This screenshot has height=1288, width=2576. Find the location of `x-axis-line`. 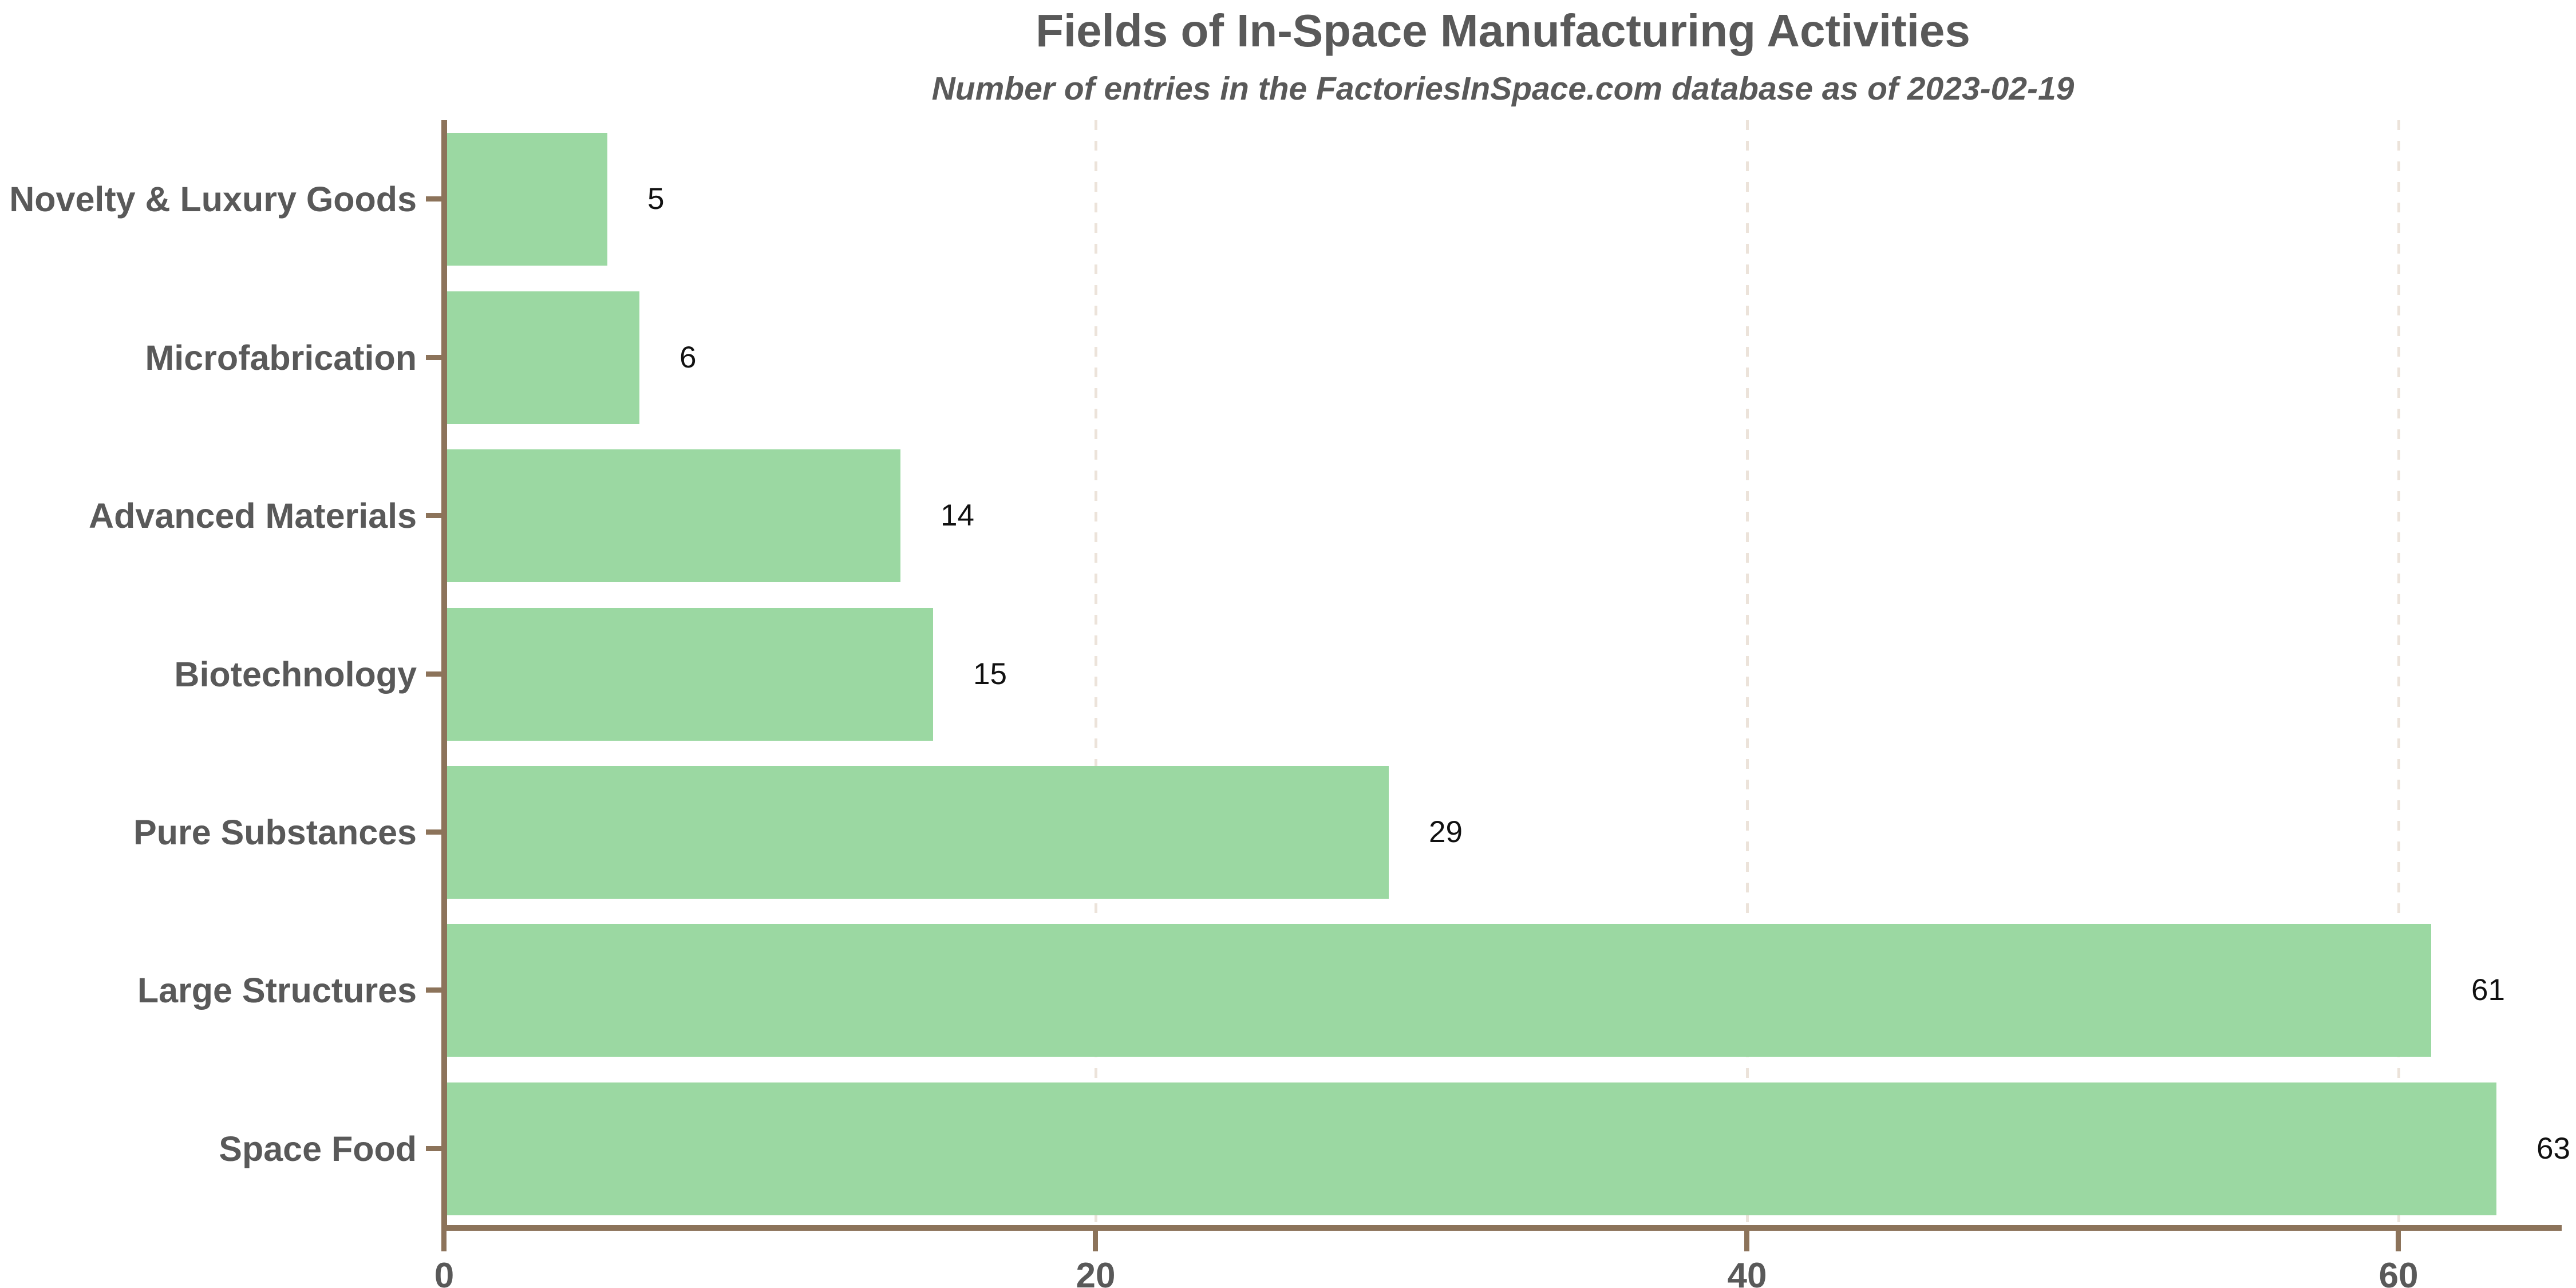

x-axis-line is located at coordinates (1501, 1228).